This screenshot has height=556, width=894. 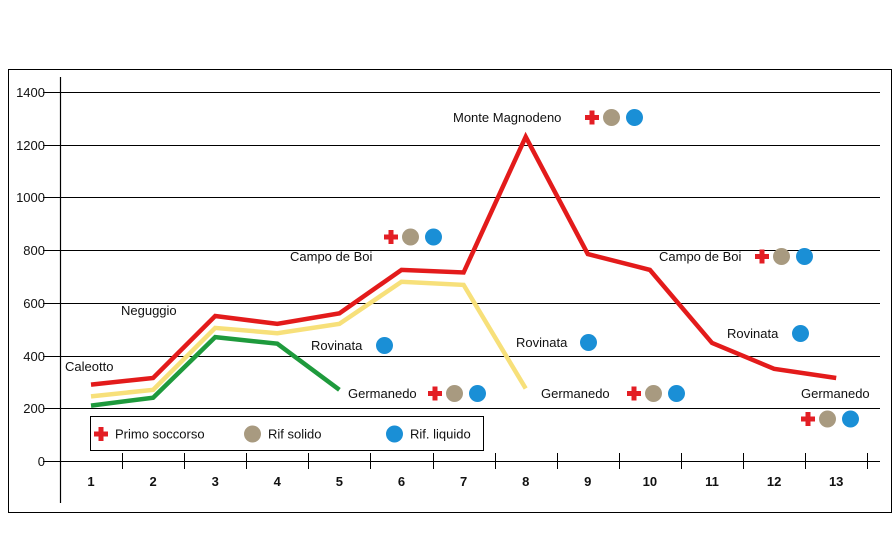 I want to click on legend-item-aid: Primo soccorso, so click(x=149, y=434).